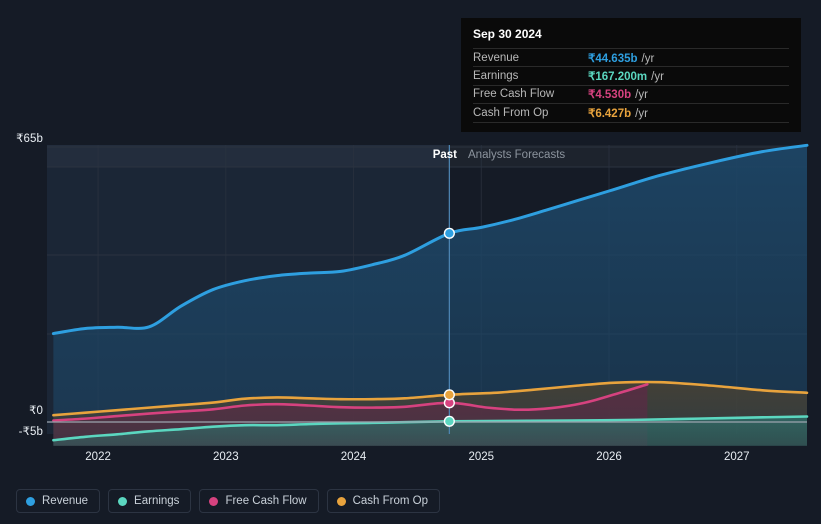 This screenshot has width=821, height=524. I want to click on tooltip-row-value: ₹167.200m, so click(618, 77).